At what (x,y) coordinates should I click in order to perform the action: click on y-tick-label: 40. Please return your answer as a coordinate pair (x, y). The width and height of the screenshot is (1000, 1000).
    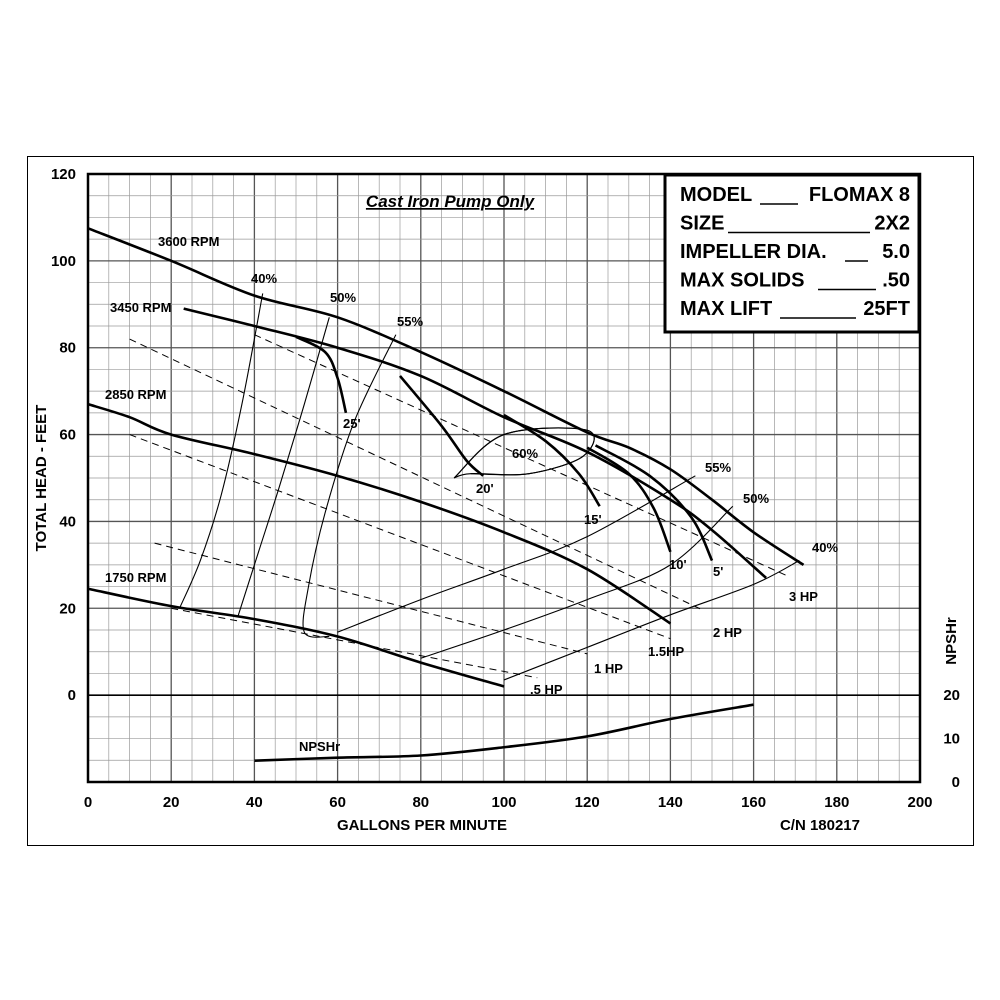
    Looking at the image, I should click on (67, 521).